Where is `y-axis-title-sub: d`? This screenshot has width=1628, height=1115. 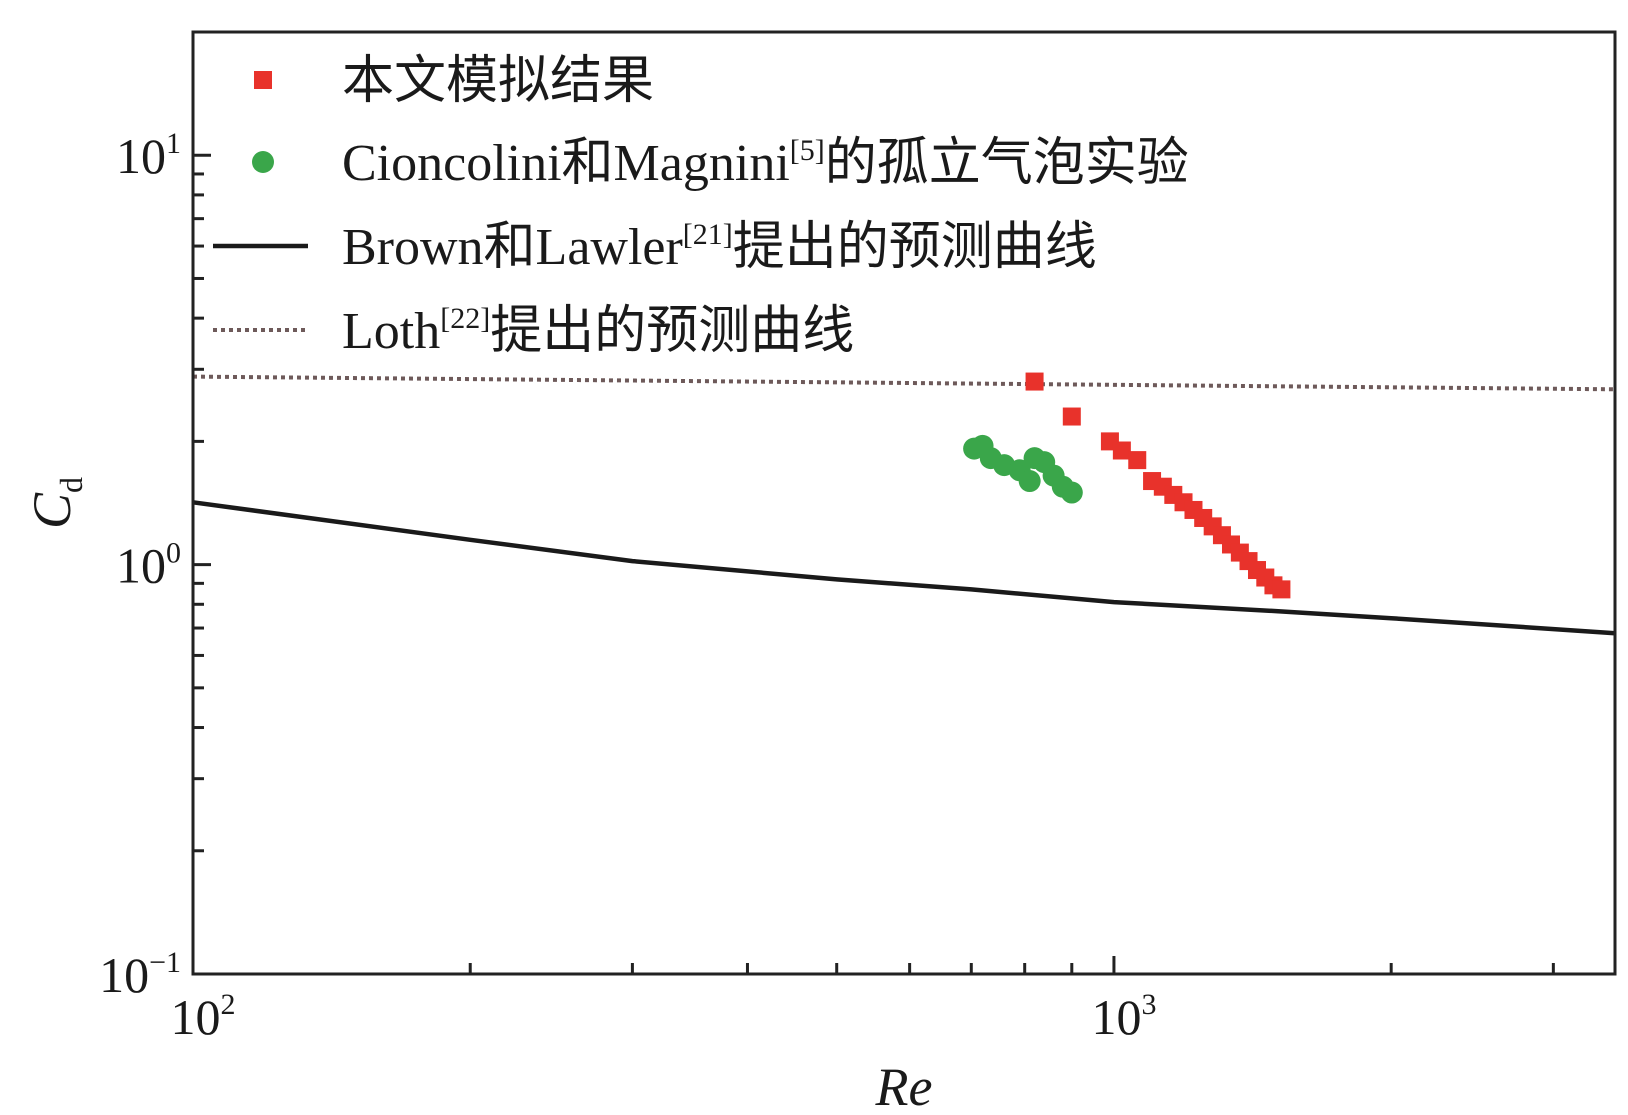
y-axis-title-sub: d is located at coordinates (71, 485).